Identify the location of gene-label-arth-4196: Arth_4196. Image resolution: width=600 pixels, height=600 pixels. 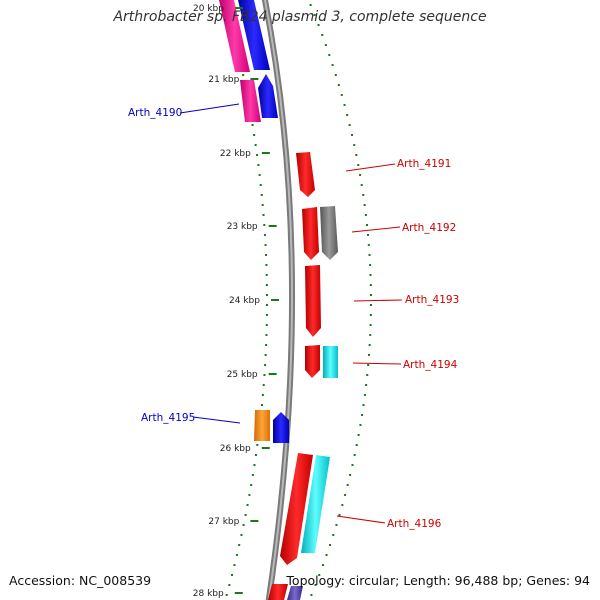
(414, 524).